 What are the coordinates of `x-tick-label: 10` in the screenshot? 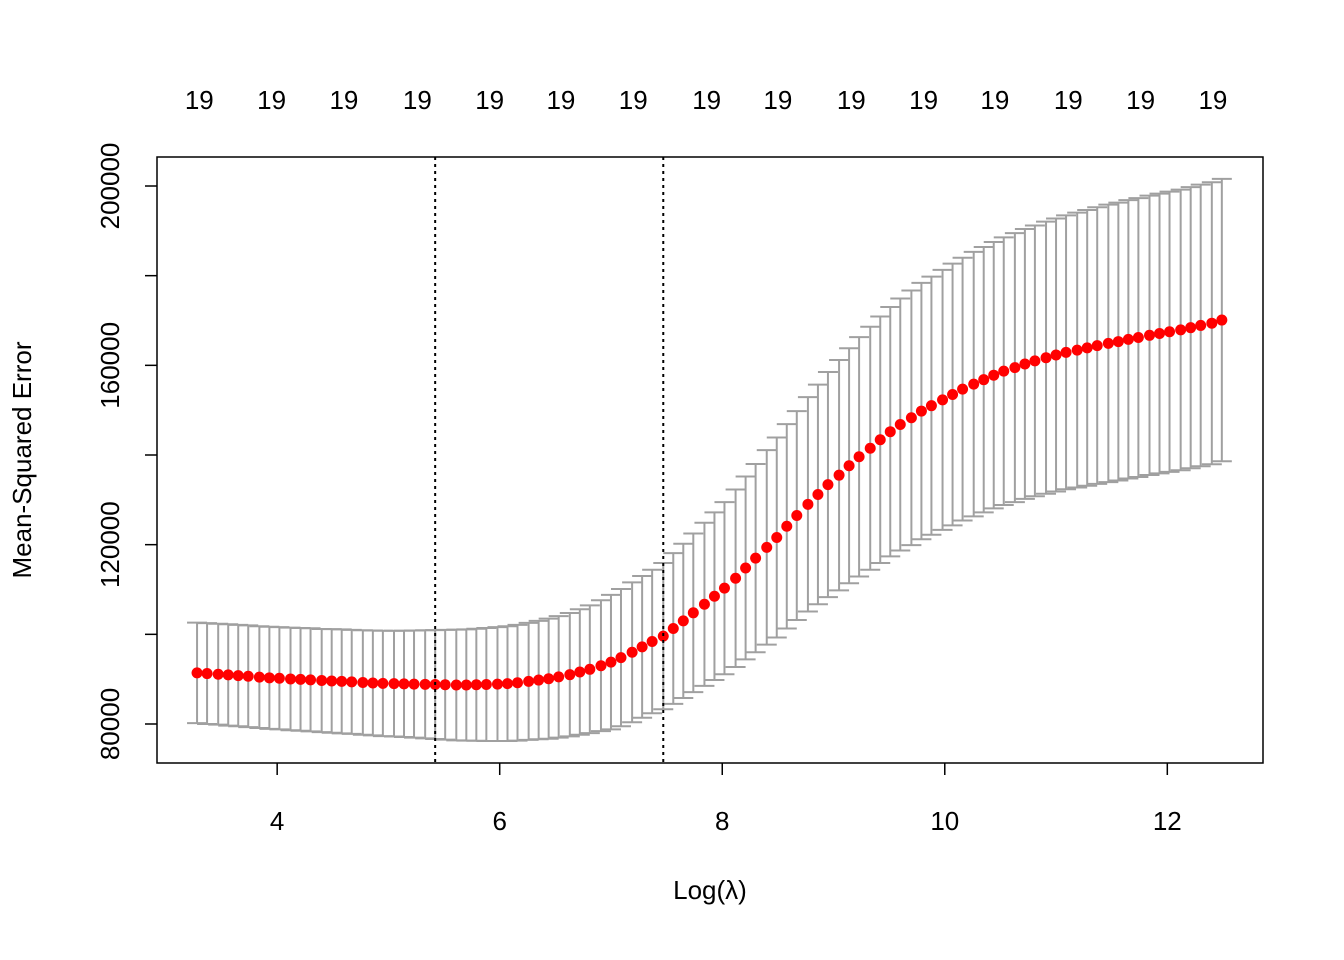 It's located at (944, 821).